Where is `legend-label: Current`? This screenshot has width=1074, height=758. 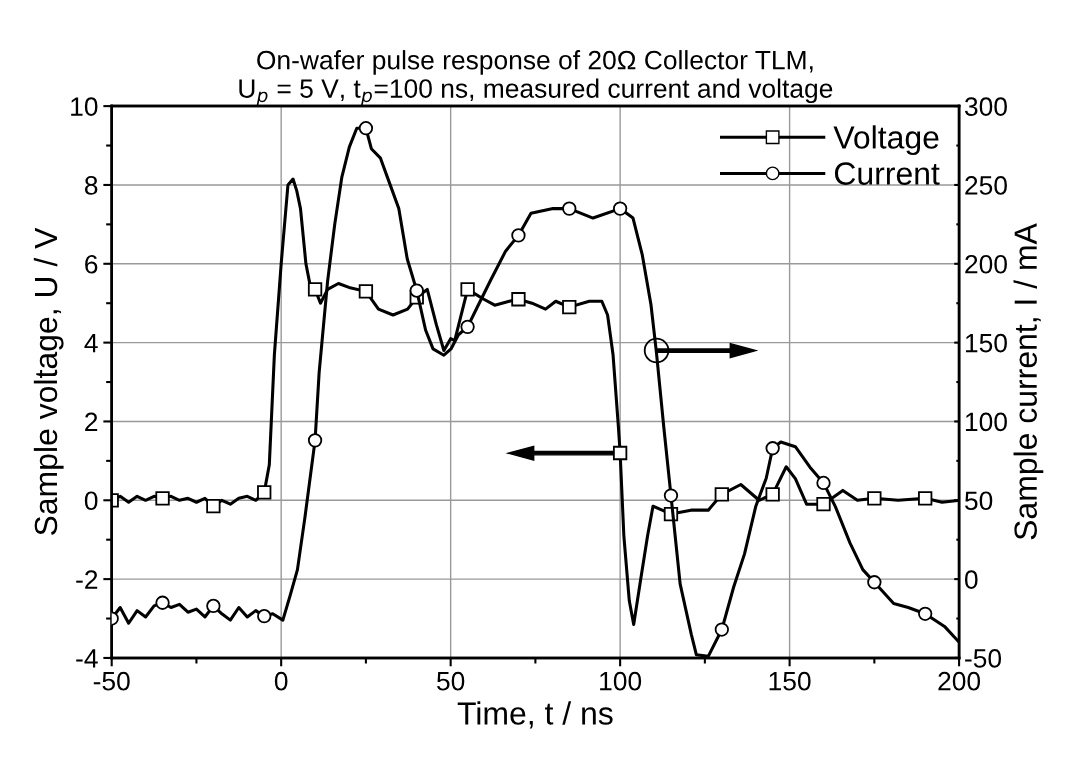
legend-label: Current is located at coordinates (887, 173).